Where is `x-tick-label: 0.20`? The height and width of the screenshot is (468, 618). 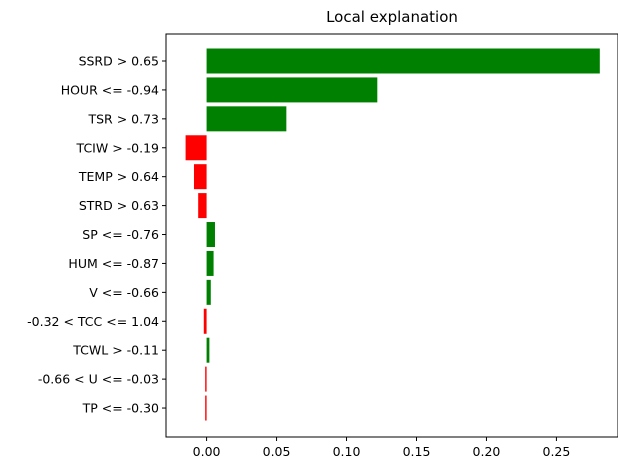
x-tick-label: 0.20 is located at coordinates (487, 451).